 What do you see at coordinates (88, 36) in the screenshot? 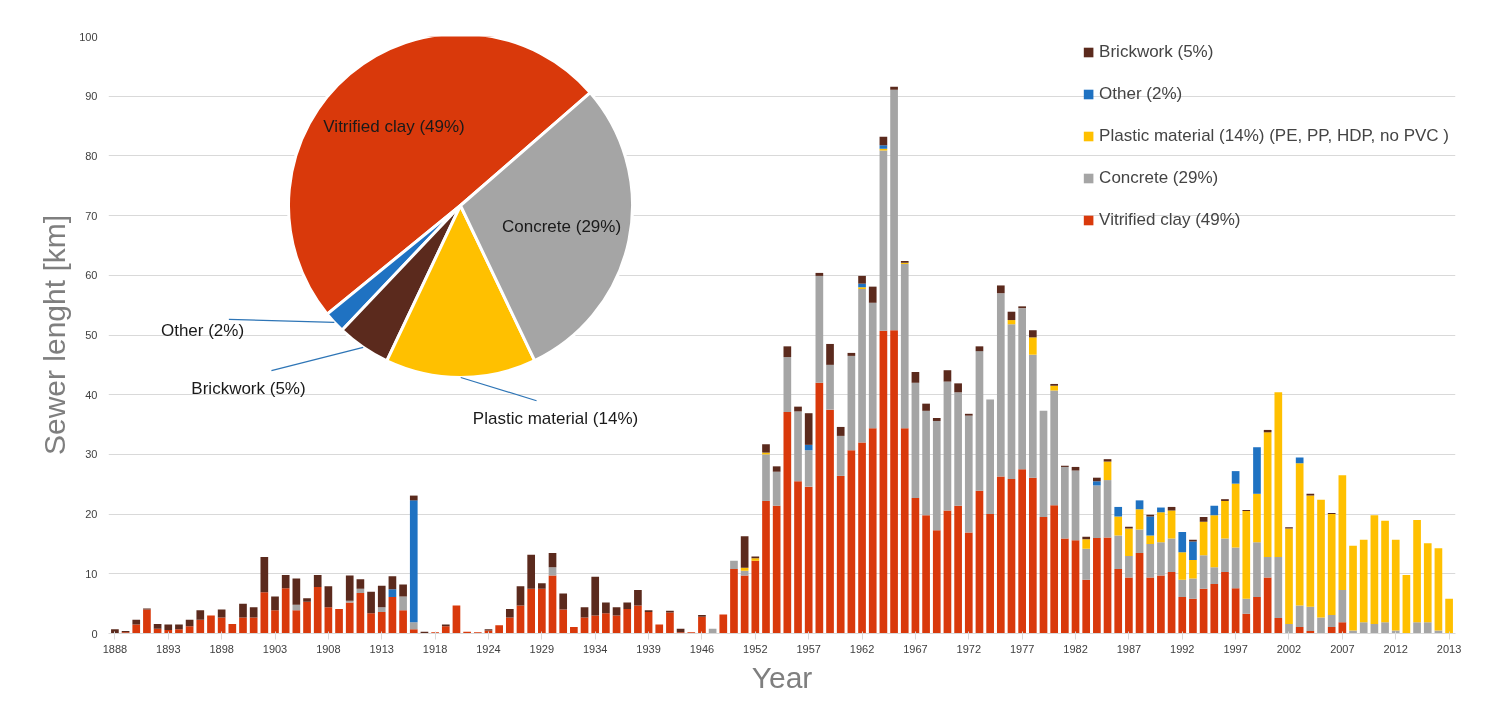
I see `y-tick-label: 100` at bounding box center [88, 36].